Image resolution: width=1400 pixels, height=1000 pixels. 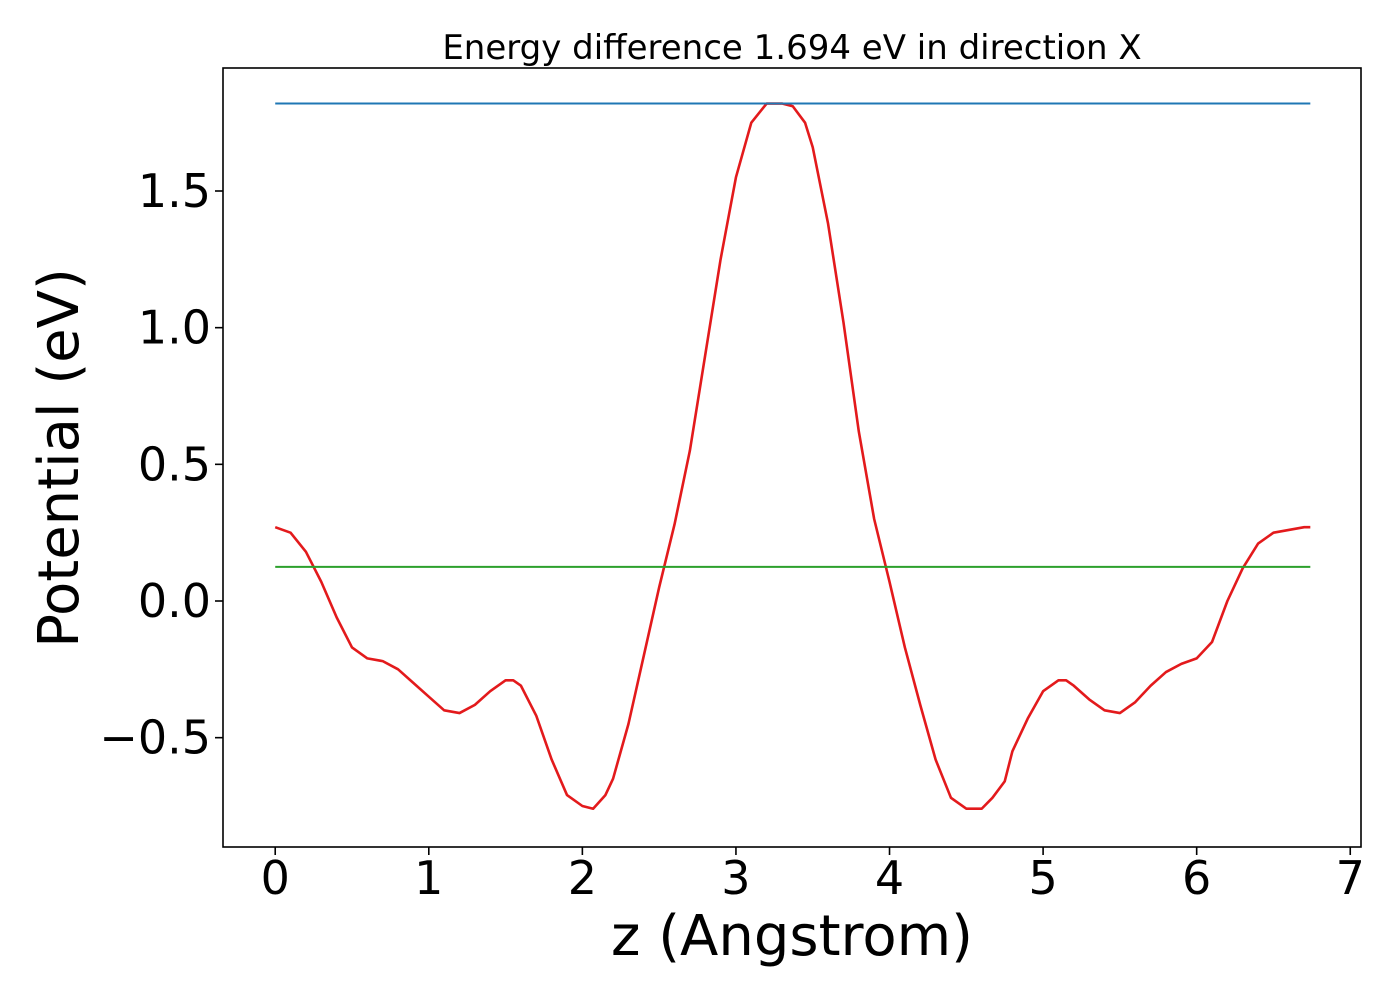 I want to click on x-tick-label: 4, so click(x=889, y=878).